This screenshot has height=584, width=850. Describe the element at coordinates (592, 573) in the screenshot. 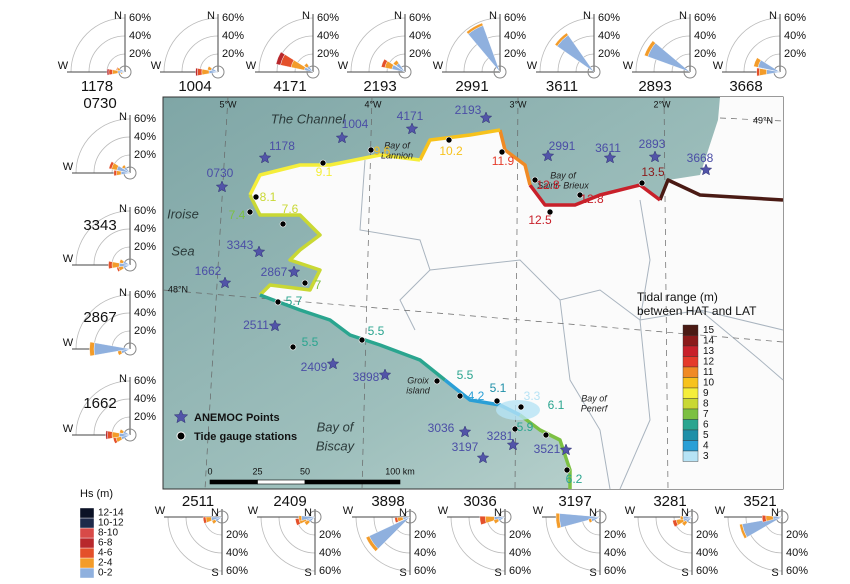

I see `compass-label: S` at that location.